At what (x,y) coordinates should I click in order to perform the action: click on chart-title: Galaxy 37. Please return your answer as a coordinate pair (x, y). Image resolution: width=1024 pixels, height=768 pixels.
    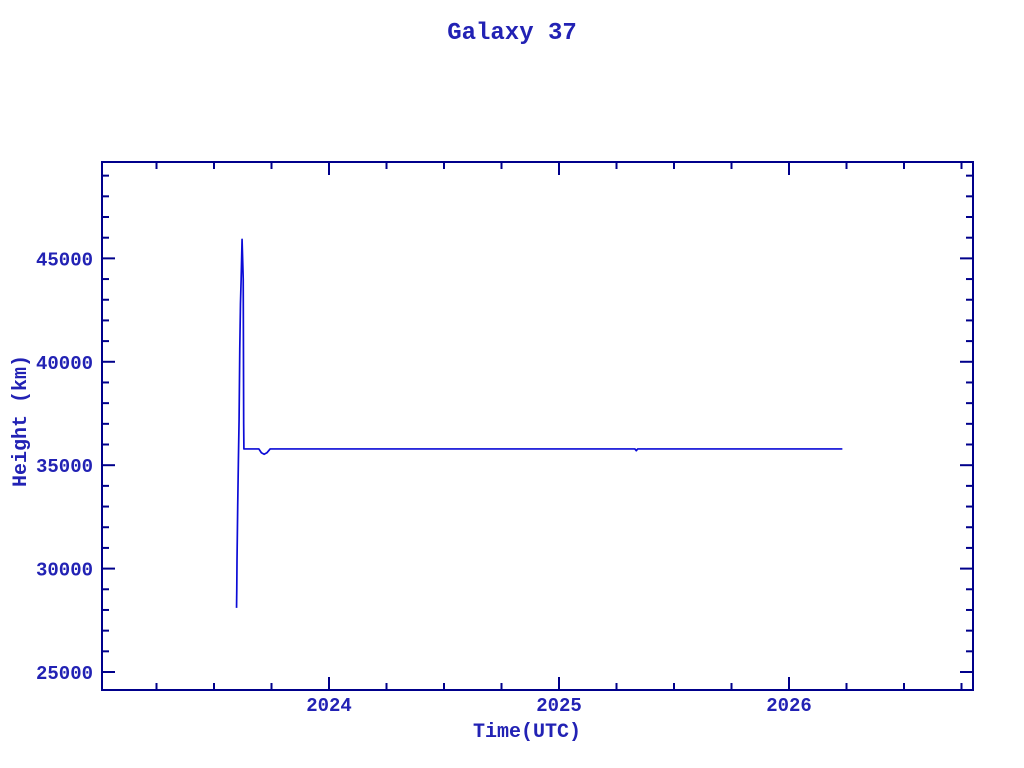
    Looking at the image, I should click on (512, 33).